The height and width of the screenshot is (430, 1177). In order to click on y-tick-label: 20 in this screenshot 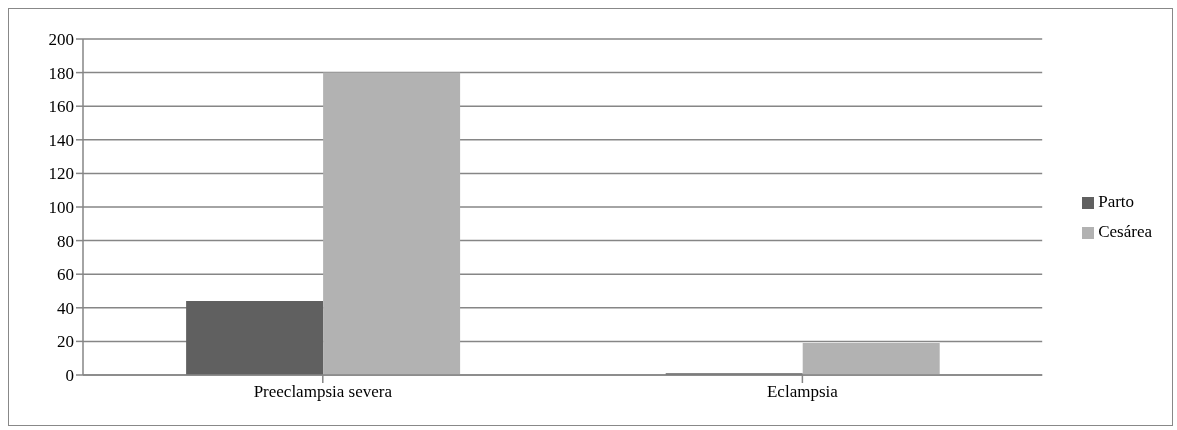, I will do `click(65, 342)`.